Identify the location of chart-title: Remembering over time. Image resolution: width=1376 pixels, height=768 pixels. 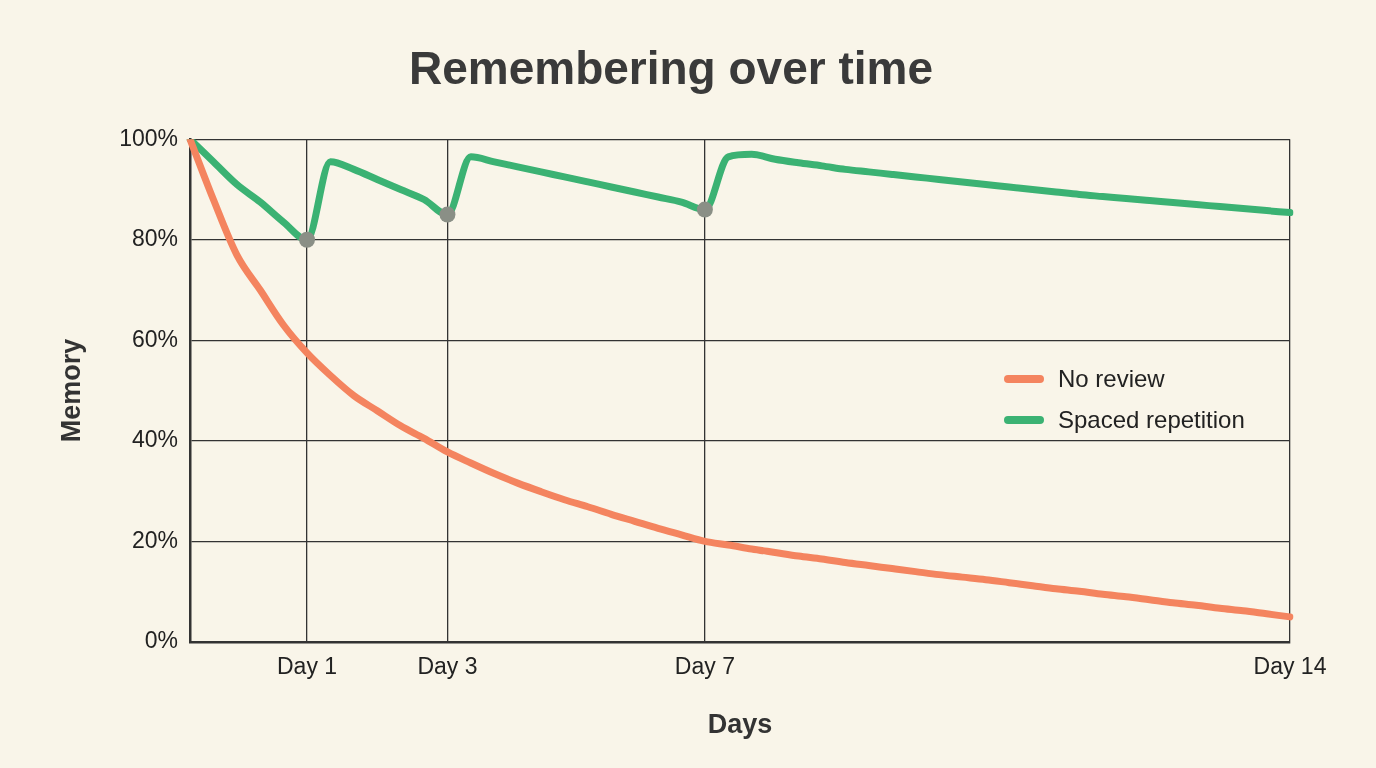
(671, 68).